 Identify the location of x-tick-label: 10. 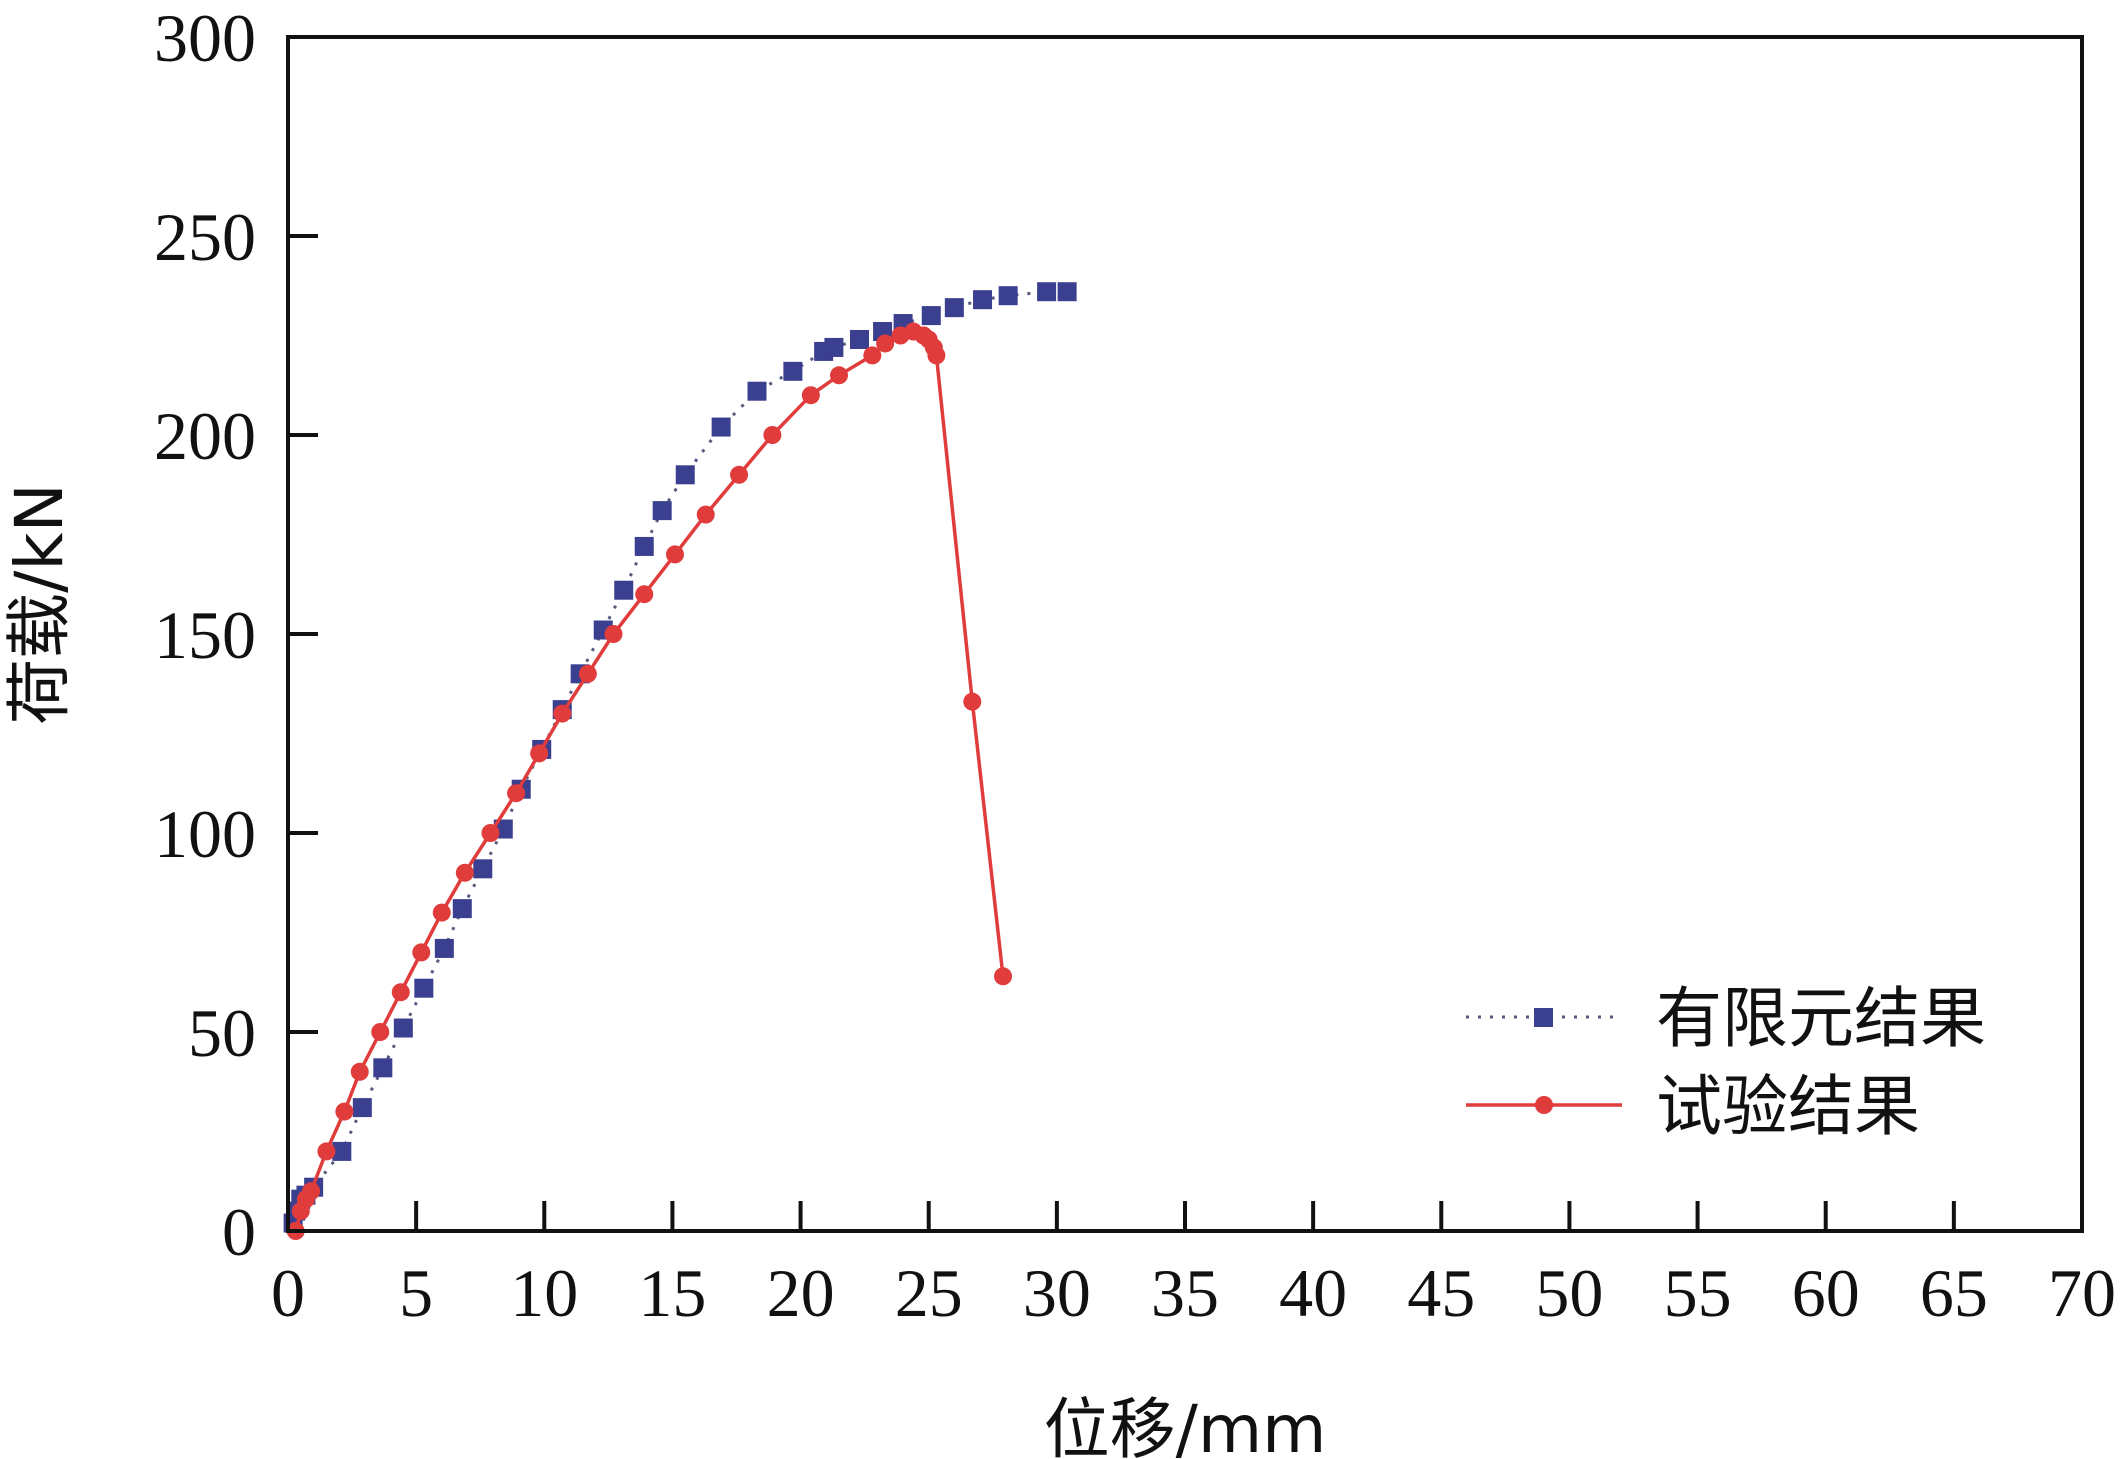
(544, 1293).